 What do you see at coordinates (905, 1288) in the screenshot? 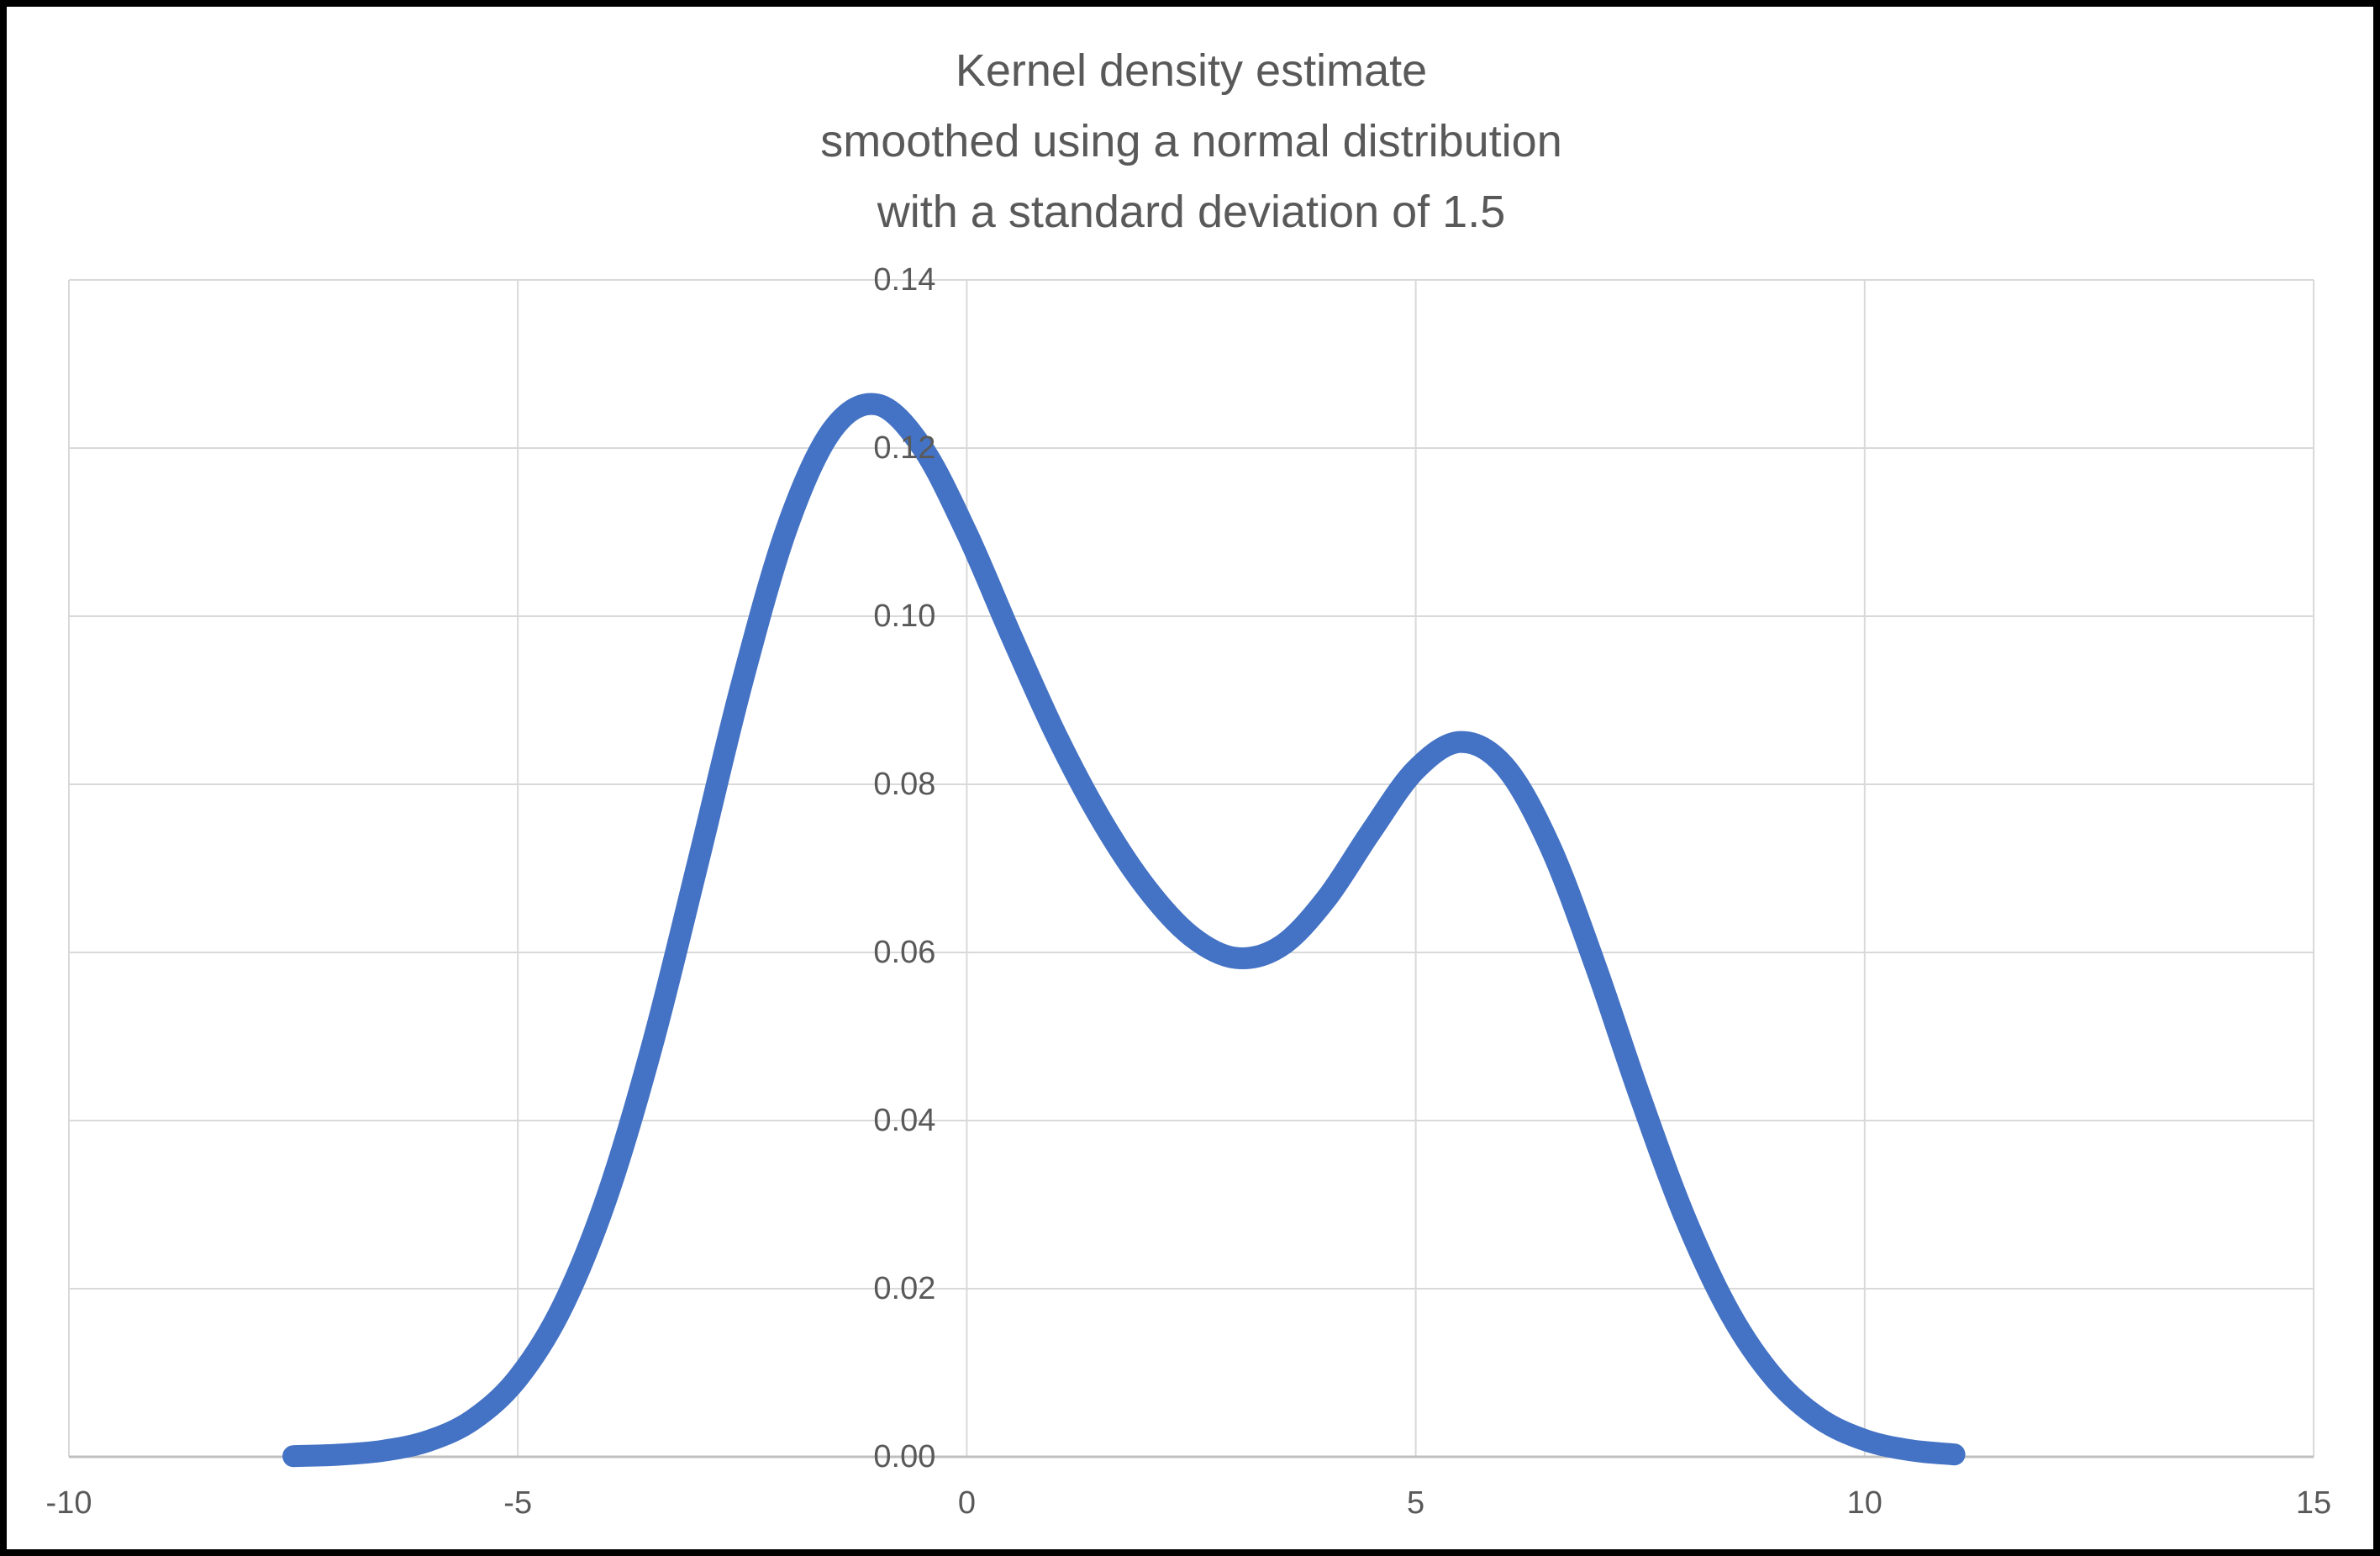
I see `y-tick-label: 0.02` at bounding box center [905, 1288].